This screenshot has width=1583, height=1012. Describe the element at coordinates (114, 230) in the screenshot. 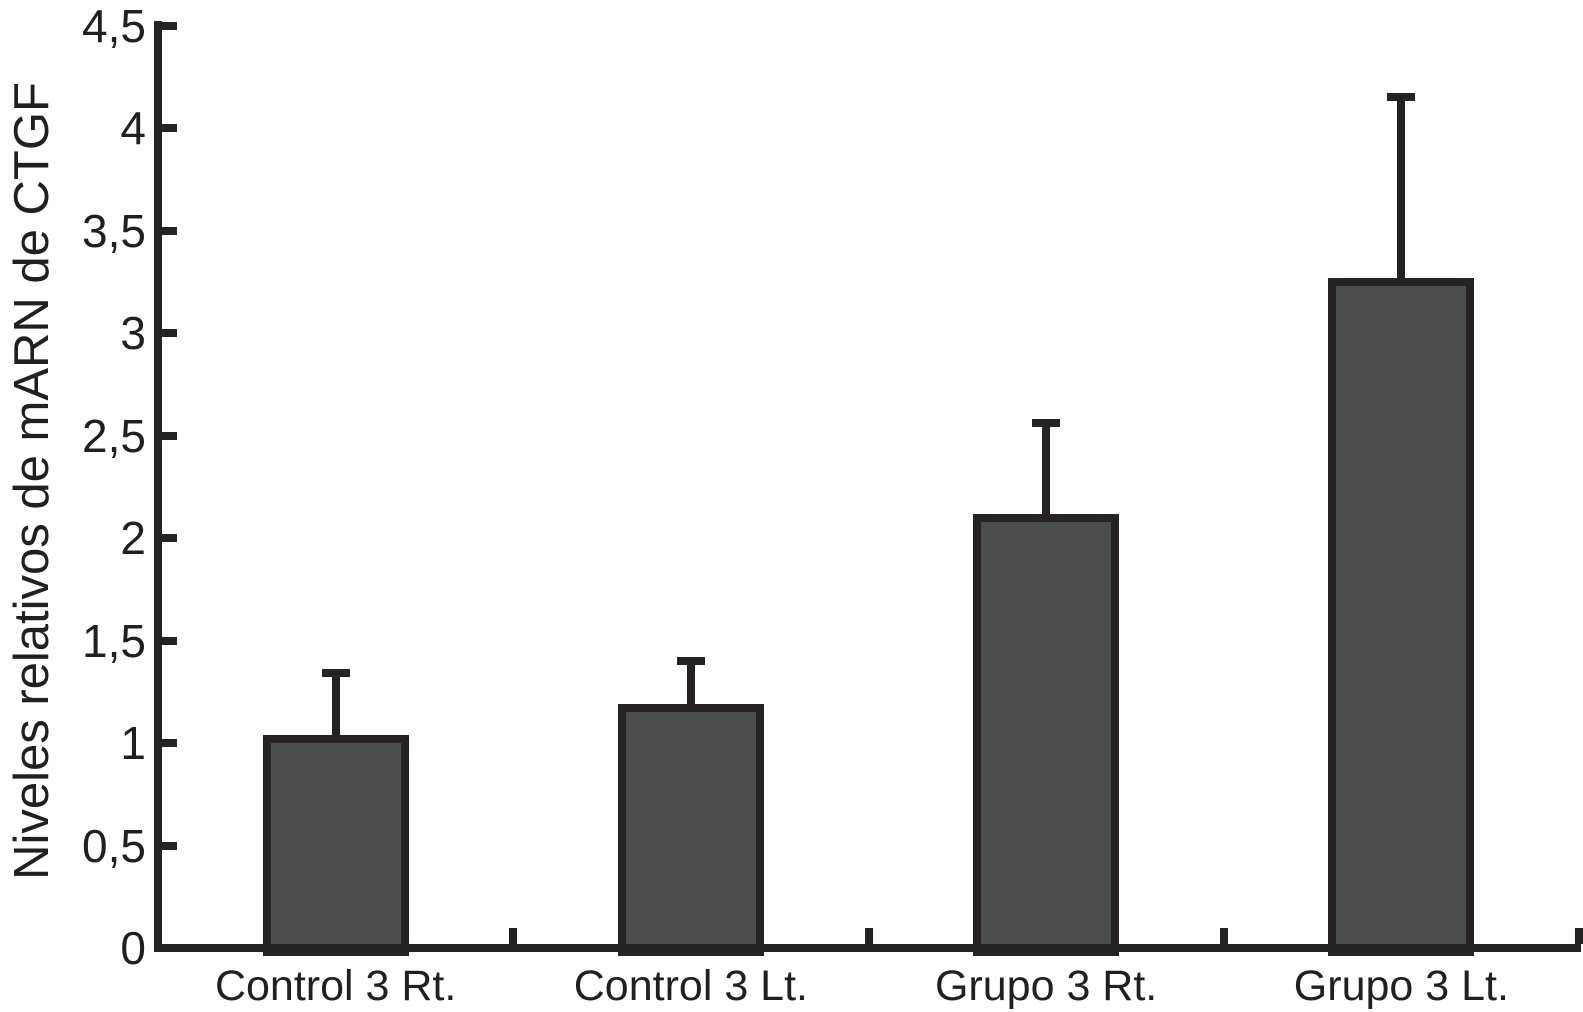

I see `y-tick-label: 3,5` at that location.